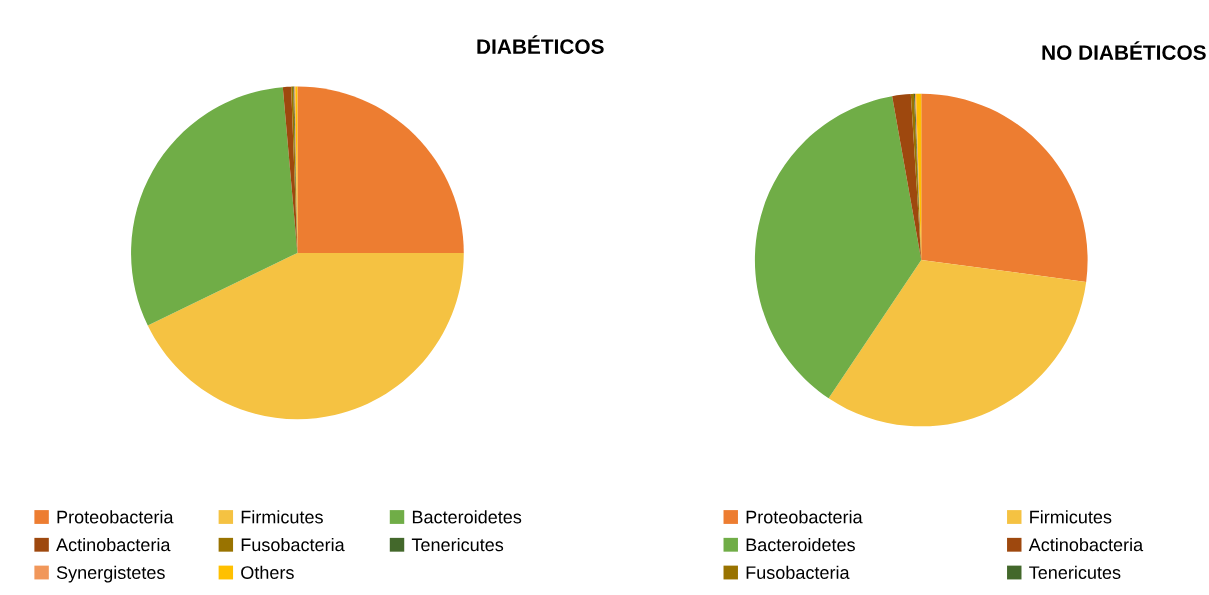  What do you see at coordinates (540, 44) in the screenshot?
I see `chart-title: DIABÉTICOS` at bounding box center [540, 44].